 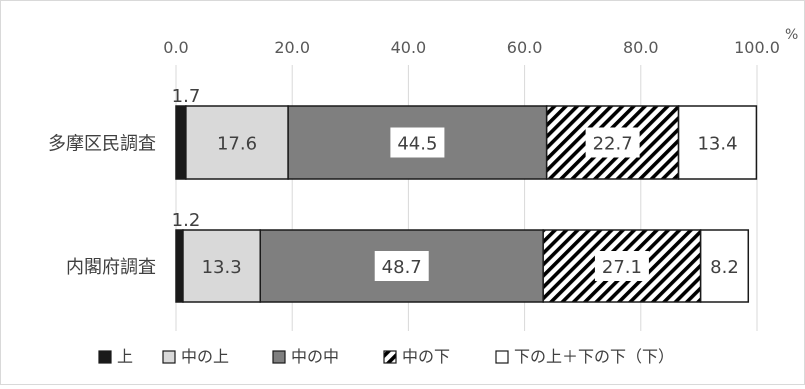 I want to click on legend-label: 中の下, so click(x=426, y=356).